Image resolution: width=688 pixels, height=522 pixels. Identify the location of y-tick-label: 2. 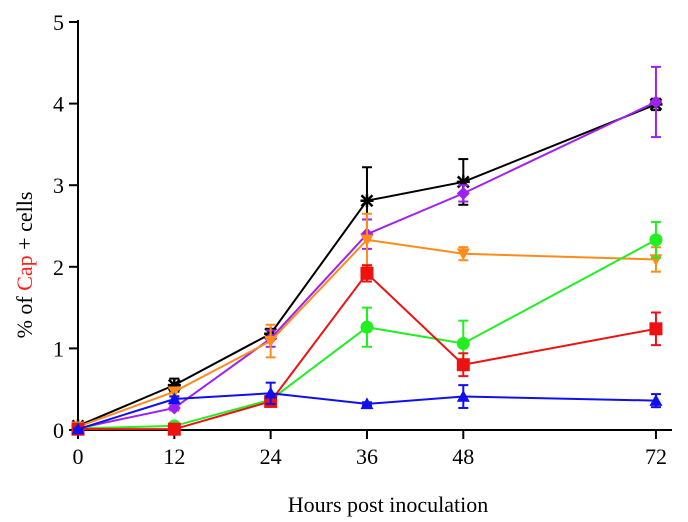
(58, 267).